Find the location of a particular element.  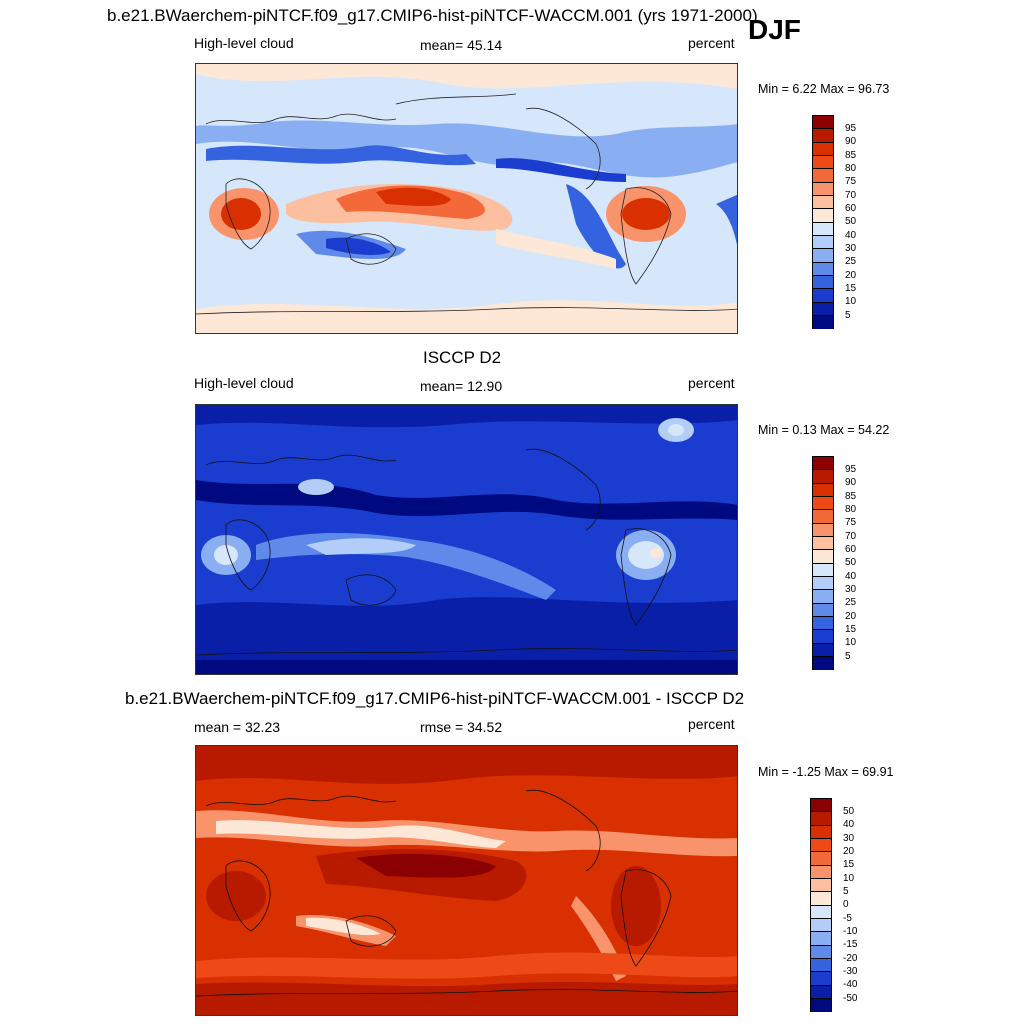

panel2-map is located at coordinates (466, 539).